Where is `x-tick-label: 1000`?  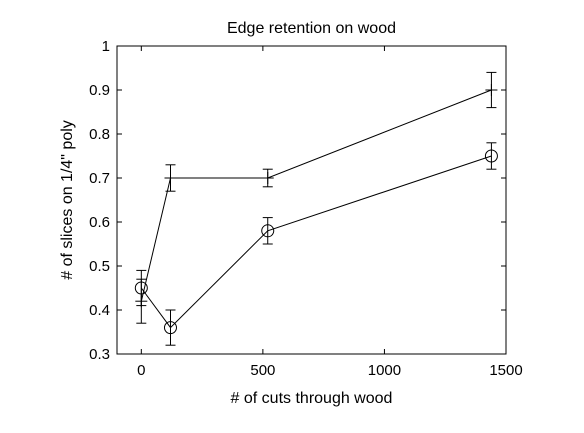 x-tick-label: 1000 is located at coordinates (384, 370).